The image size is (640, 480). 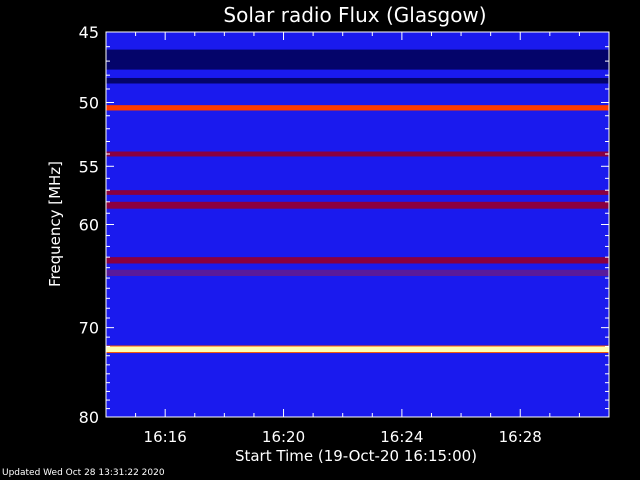 What do you see at coordinates (356, 456) in the screenshot?
I see `x-axis-label: Start Time (19-Oct-20 16:15:00)` at bounding box center [356, 456].